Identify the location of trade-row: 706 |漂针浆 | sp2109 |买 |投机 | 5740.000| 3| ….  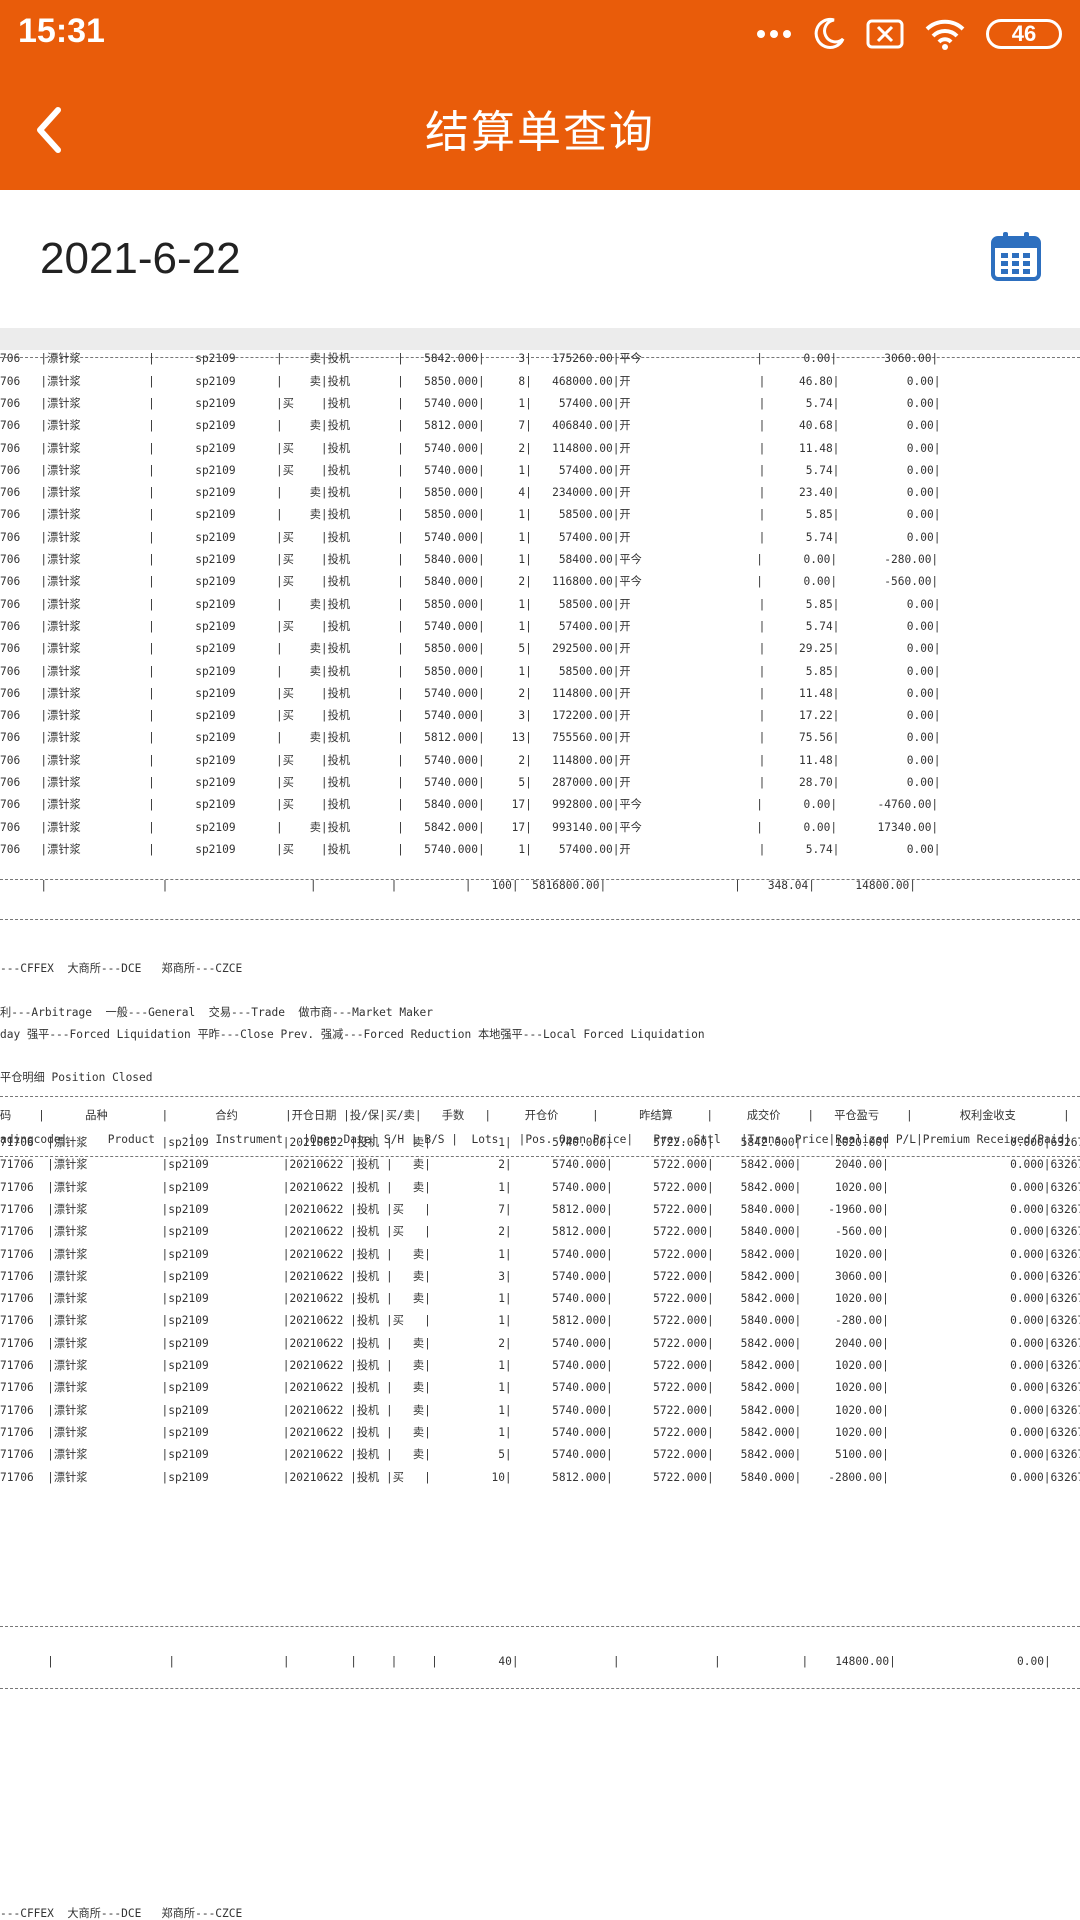
(470, 716).